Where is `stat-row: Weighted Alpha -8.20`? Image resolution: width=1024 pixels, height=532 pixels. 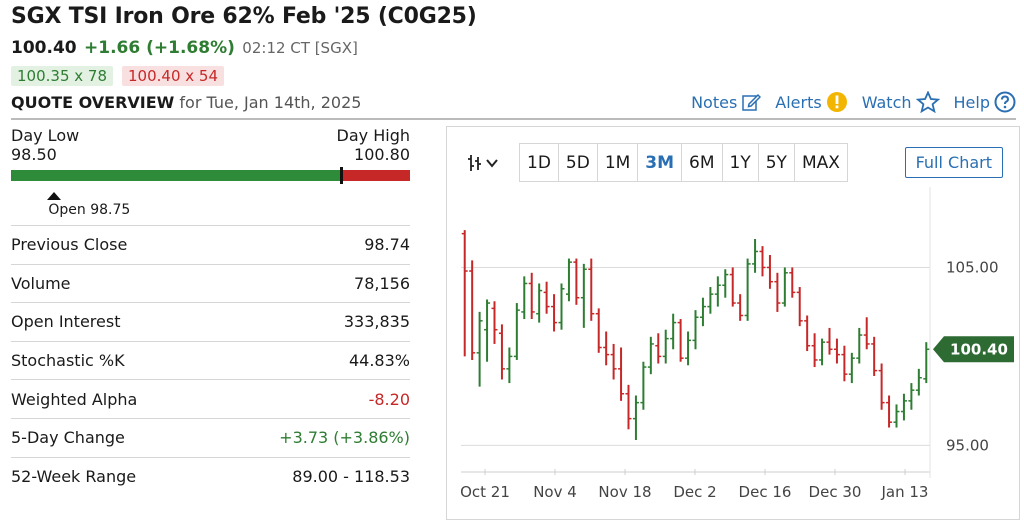 stat-row: Weighted Alpha -8.20 is located at coordinates (210, 398).